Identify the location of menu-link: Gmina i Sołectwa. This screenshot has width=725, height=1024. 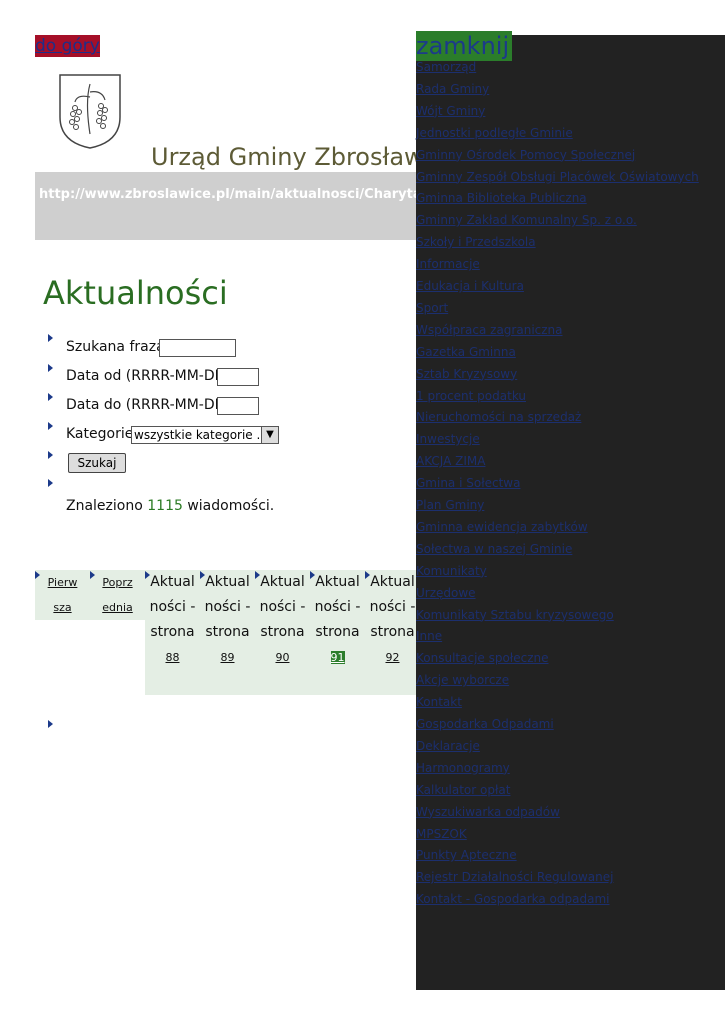
(468, 483).